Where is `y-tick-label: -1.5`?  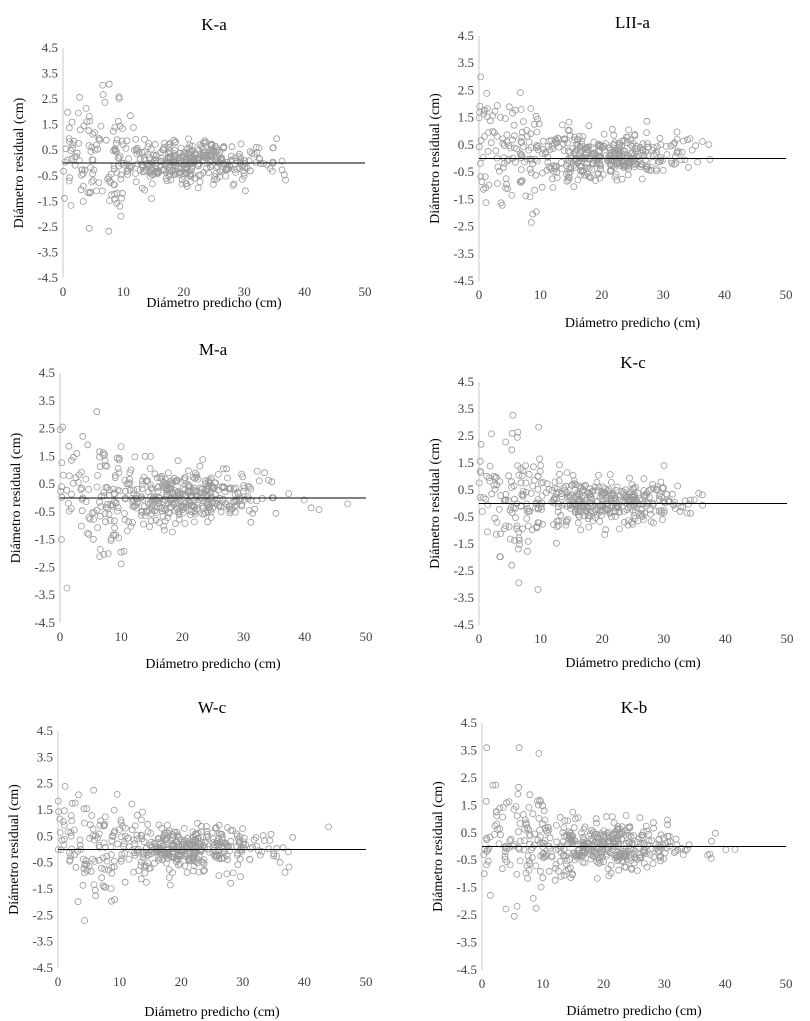
y-tick-label: -1.5 is located at coordinates (47, 200).